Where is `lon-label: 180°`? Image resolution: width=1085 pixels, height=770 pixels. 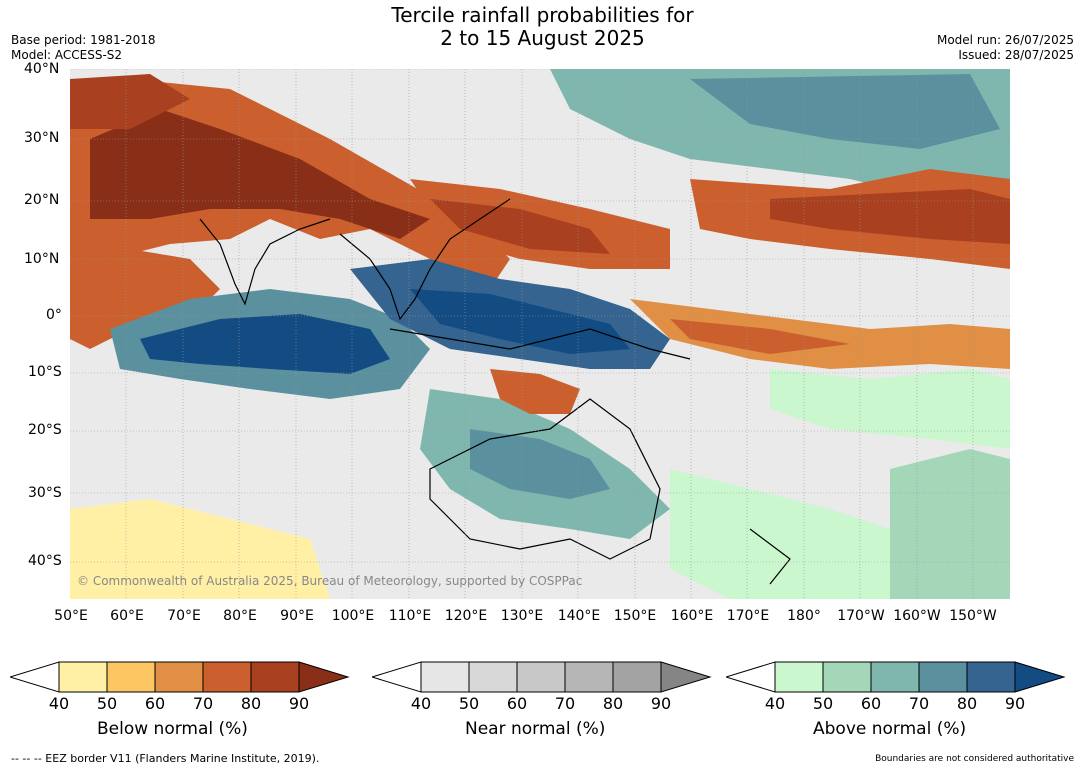 lon-label: 180° is located at coordinates (804, 616).